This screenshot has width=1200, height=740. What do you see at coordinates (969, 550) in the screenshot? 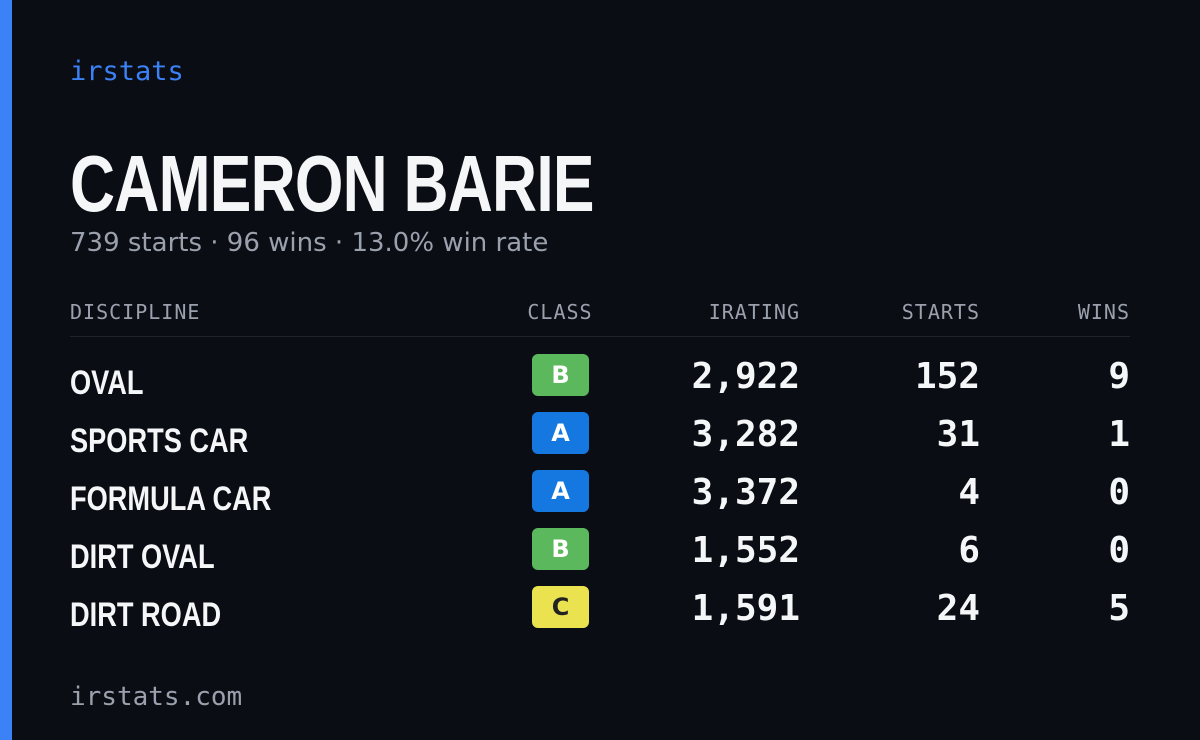
I see `stat-value: 6` at bounding box center [969, 550].